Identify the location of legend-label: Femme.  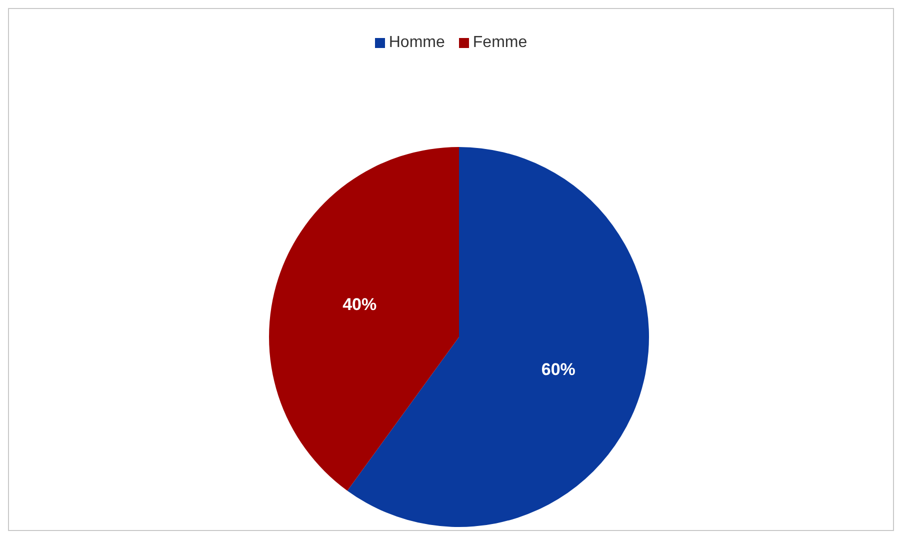
(500, 43).